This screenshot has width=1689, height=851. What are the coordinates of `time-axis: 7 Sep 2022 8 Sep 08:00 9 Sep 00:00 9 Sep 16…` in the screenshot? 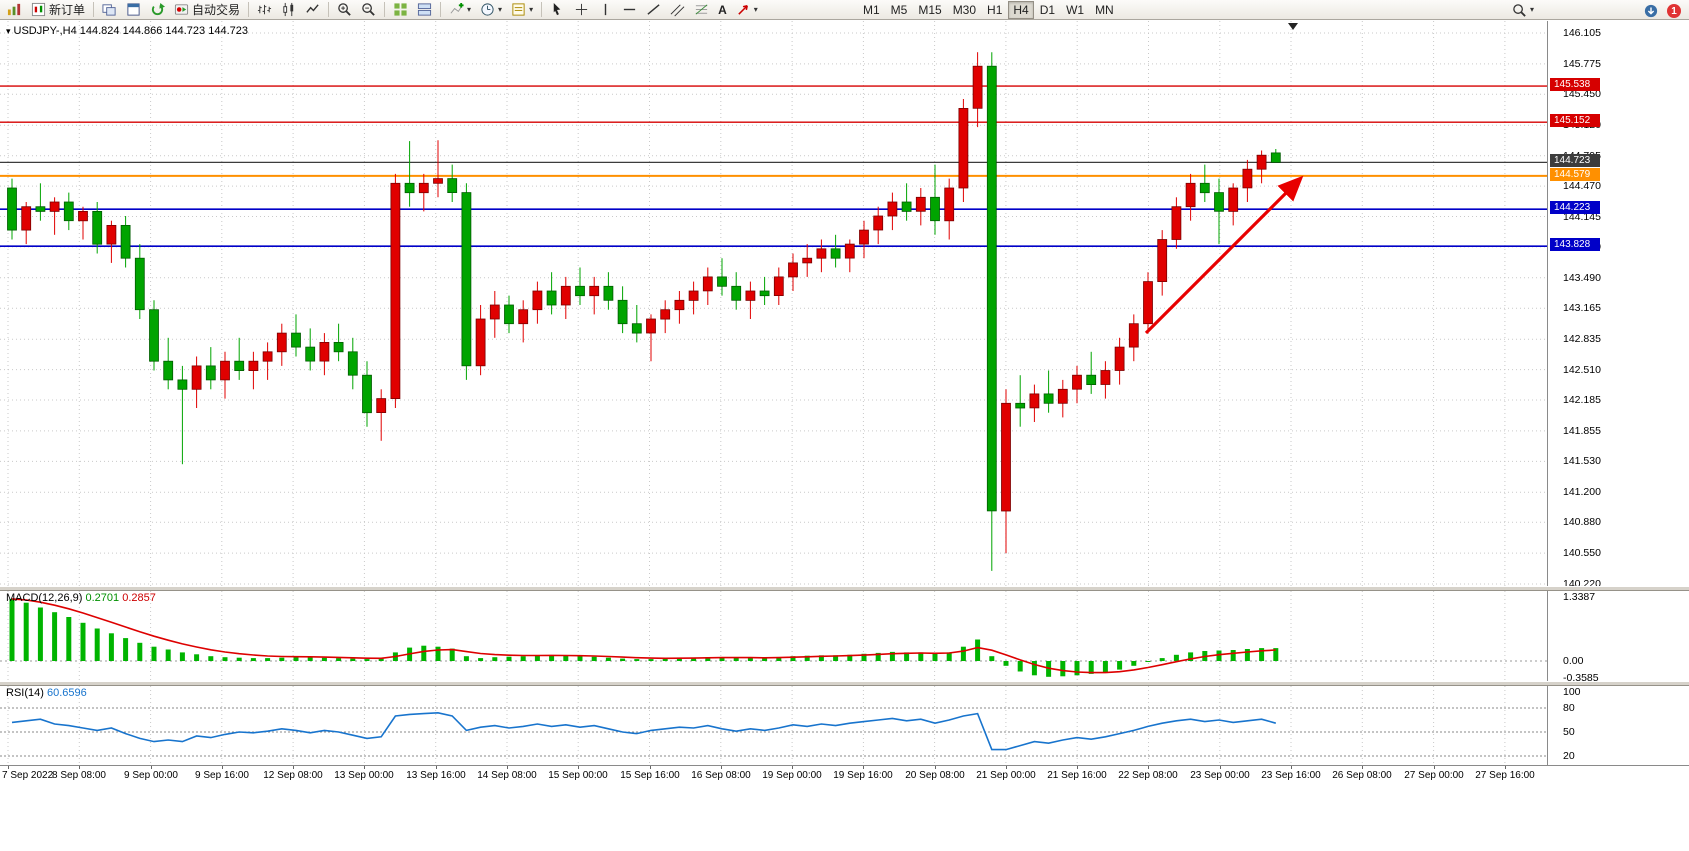 It's located at (844, 775).